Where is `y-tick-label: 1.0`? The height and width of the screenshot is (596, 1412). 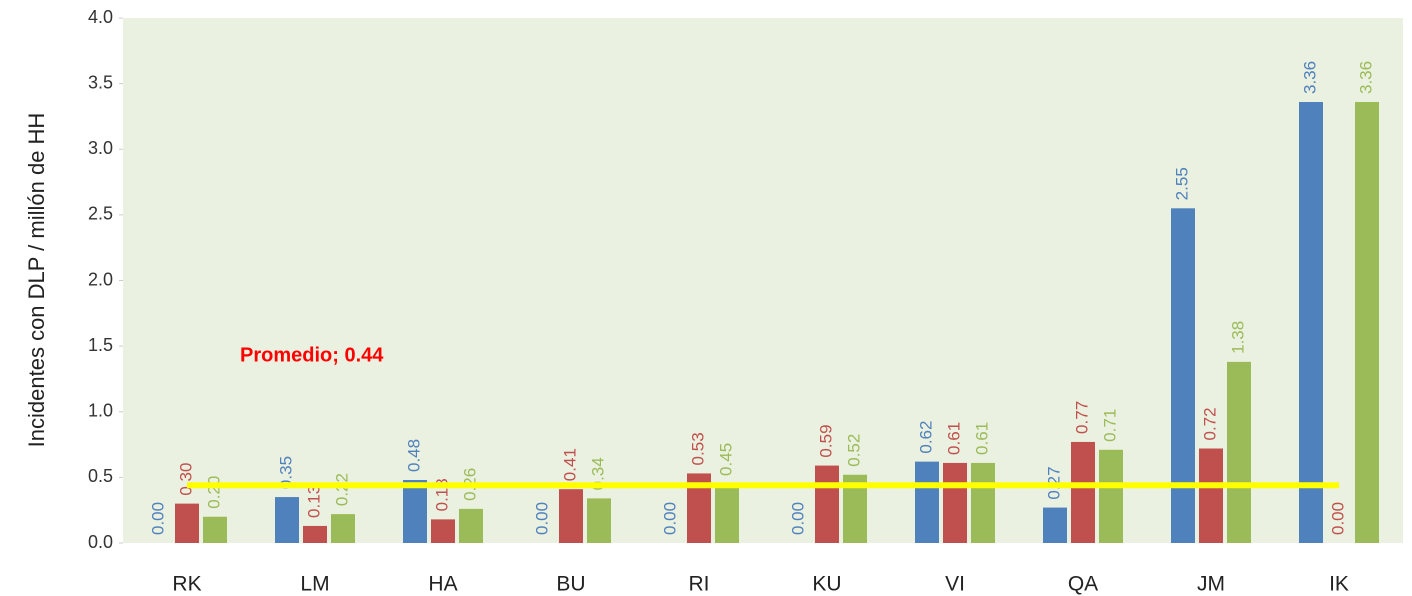 y-tick-label: 1.0 is located at coordinates (100, 411).